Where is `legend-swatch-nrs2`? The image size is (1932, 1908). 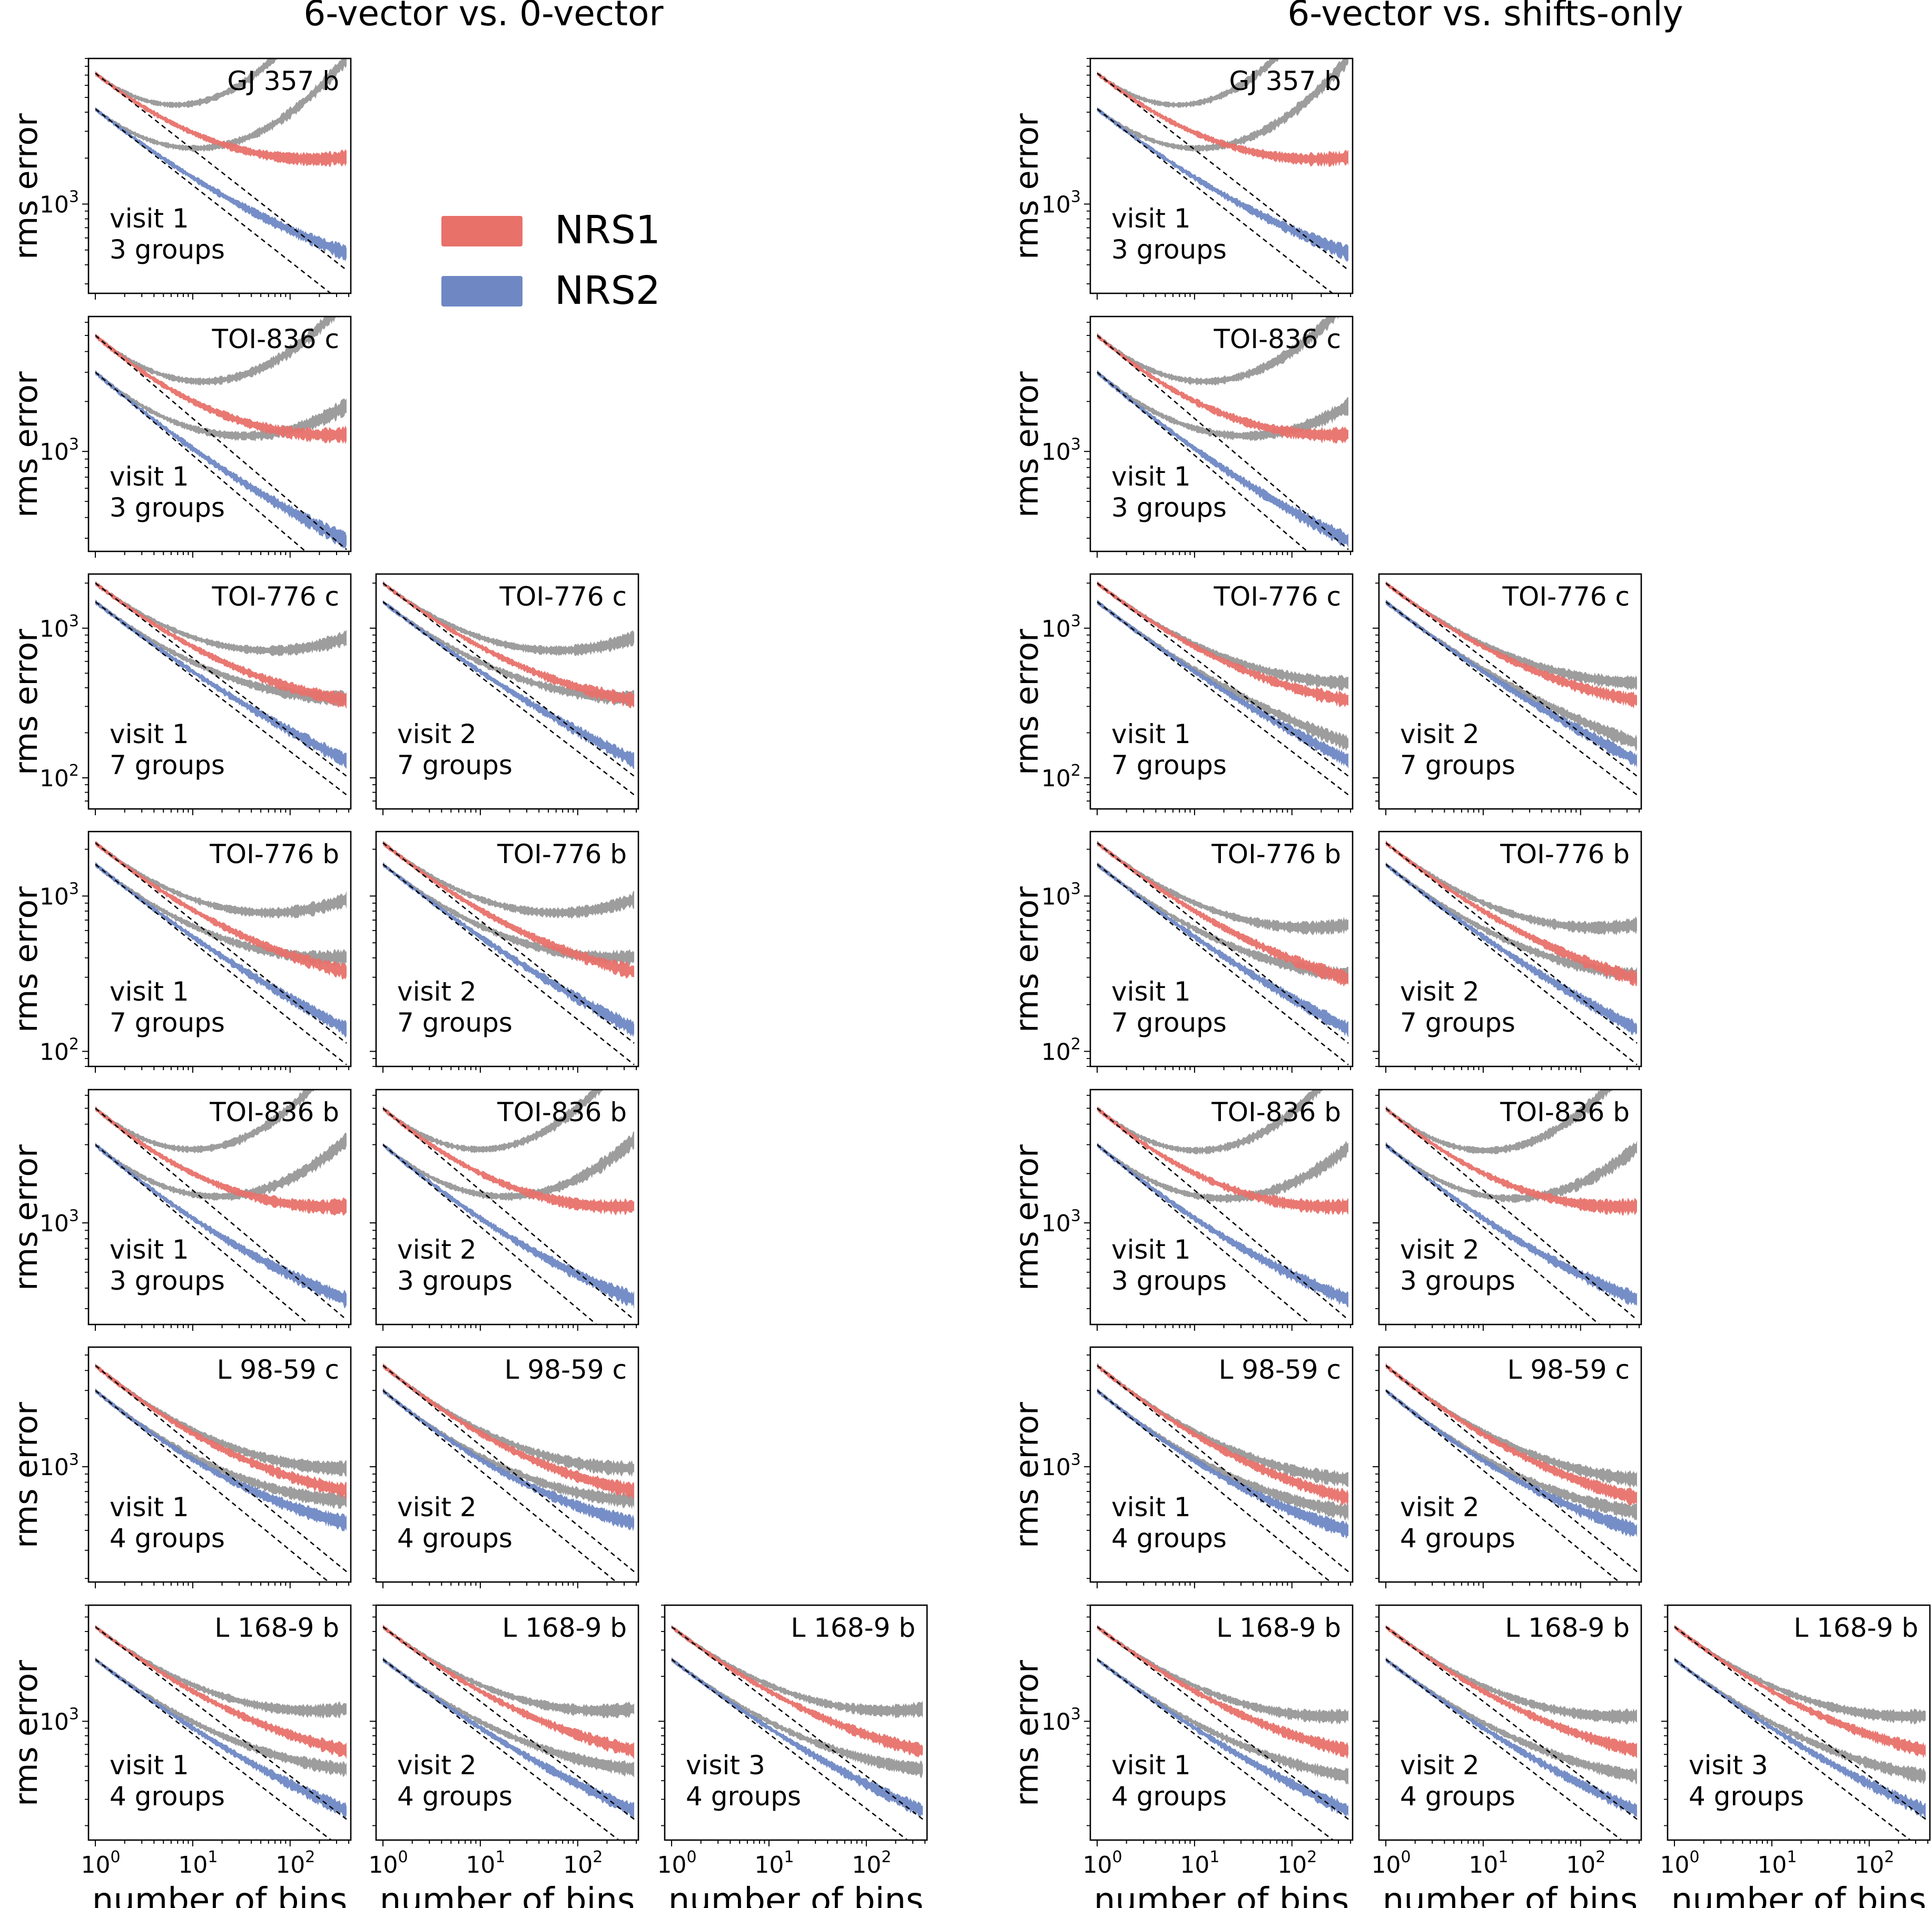 legend-swatch-nrs2 is located at coordinates (482, 291).